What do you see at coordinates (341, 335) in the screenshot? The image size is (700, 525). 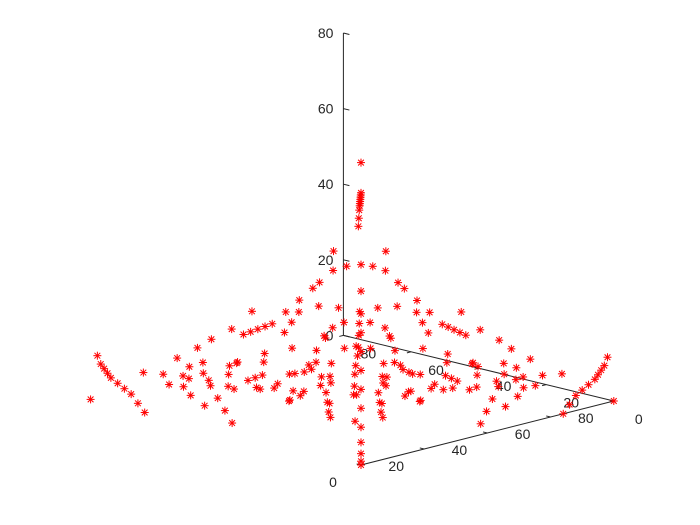 I see `y-tick` at bounding box center [341, 335].